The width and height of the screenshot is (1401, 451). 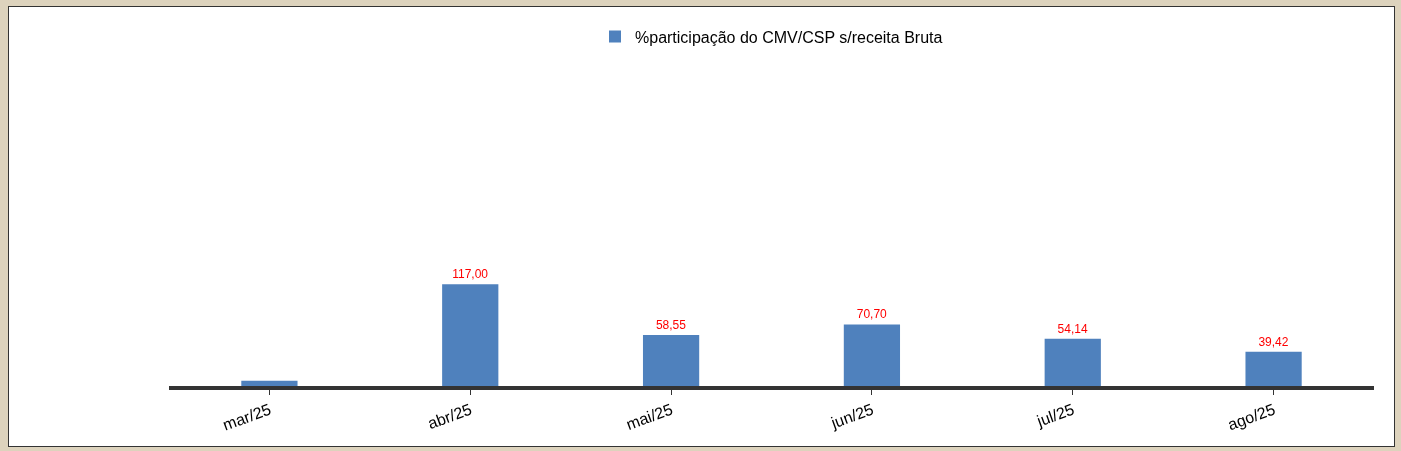 What do you see at coordinates (789, 37) in the screenshot?
I see `legend-label: %participação do CMV/CSP s/receita Bruta` at bounding box center [789, 37].